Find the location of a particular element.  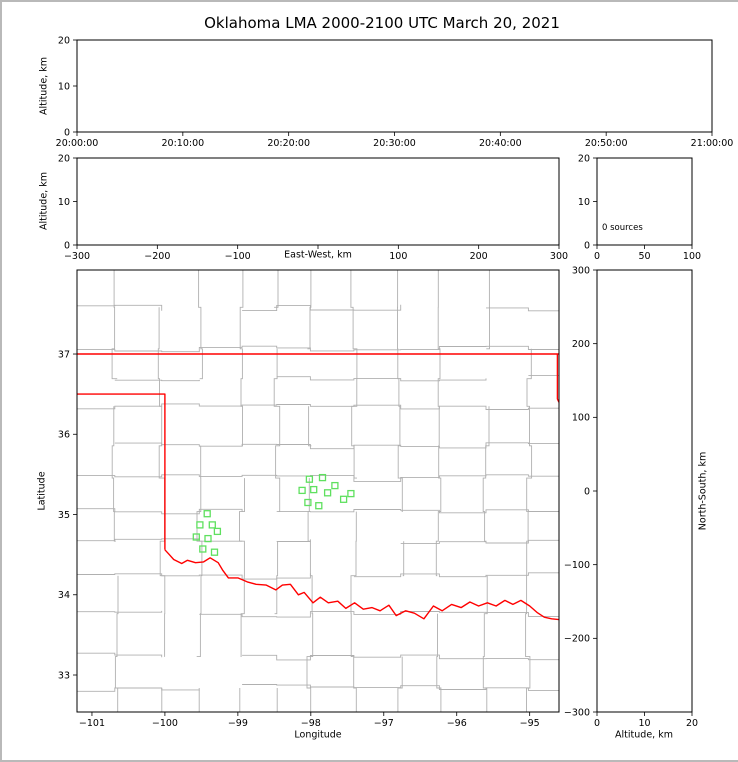

ew-panel-xlabel: East-West, km is located at coordinates (318, 255).